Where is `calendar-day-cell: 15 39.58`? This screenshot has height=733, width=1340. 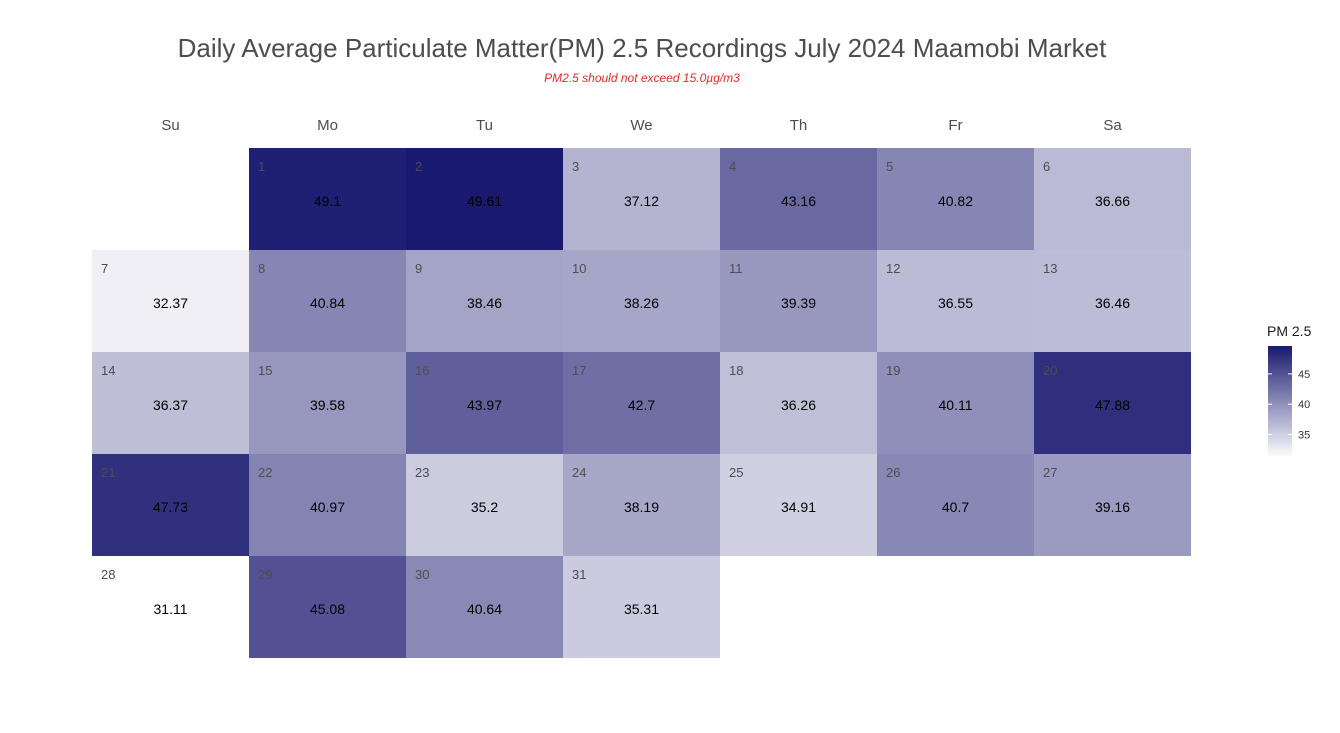 calendar-day-cell: 15 39.58 is located at coordinates (327, 403).